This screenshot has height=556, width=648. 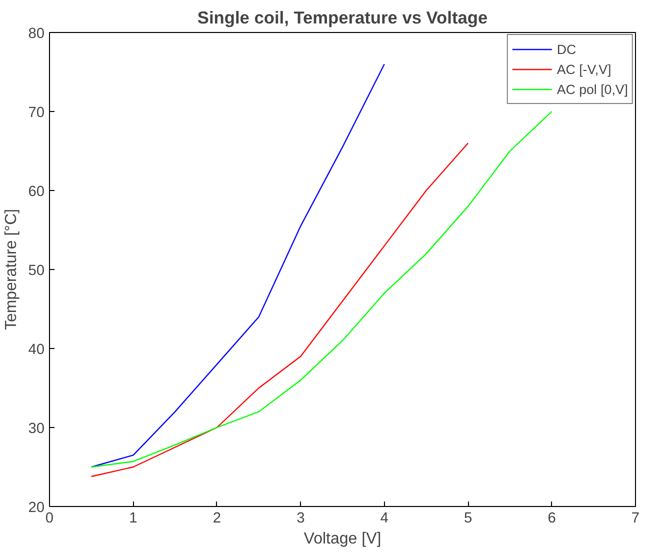 What do you see at coordinates (36, 508) in the screenshot?
I see `y-tick-label: 20` at bounding box center [36, 508].